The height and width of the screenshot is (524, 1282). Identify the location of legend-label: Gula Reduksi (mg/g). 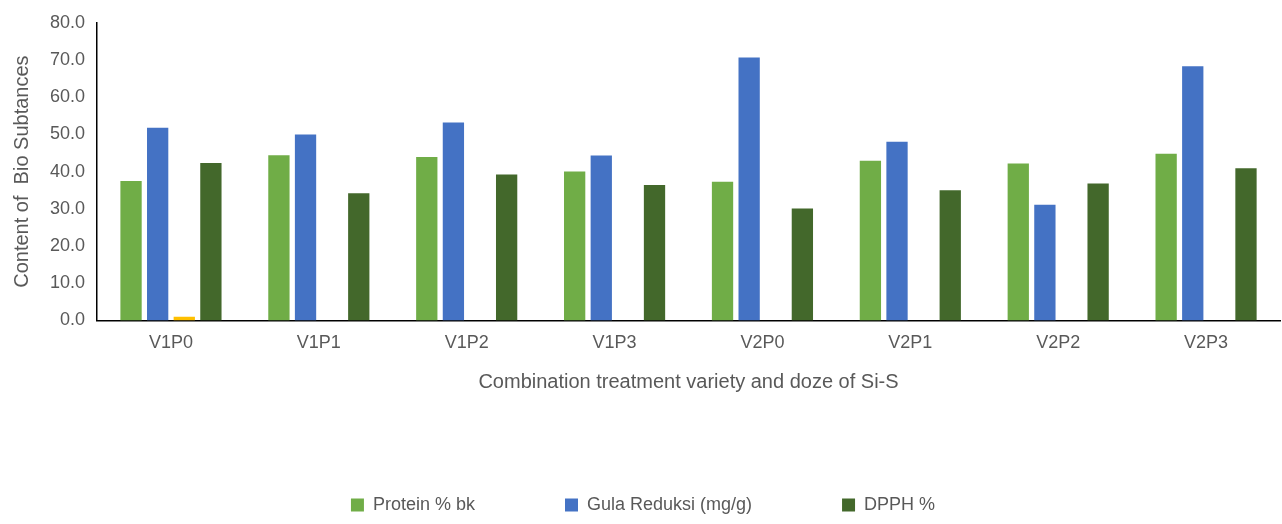
(669, 503).